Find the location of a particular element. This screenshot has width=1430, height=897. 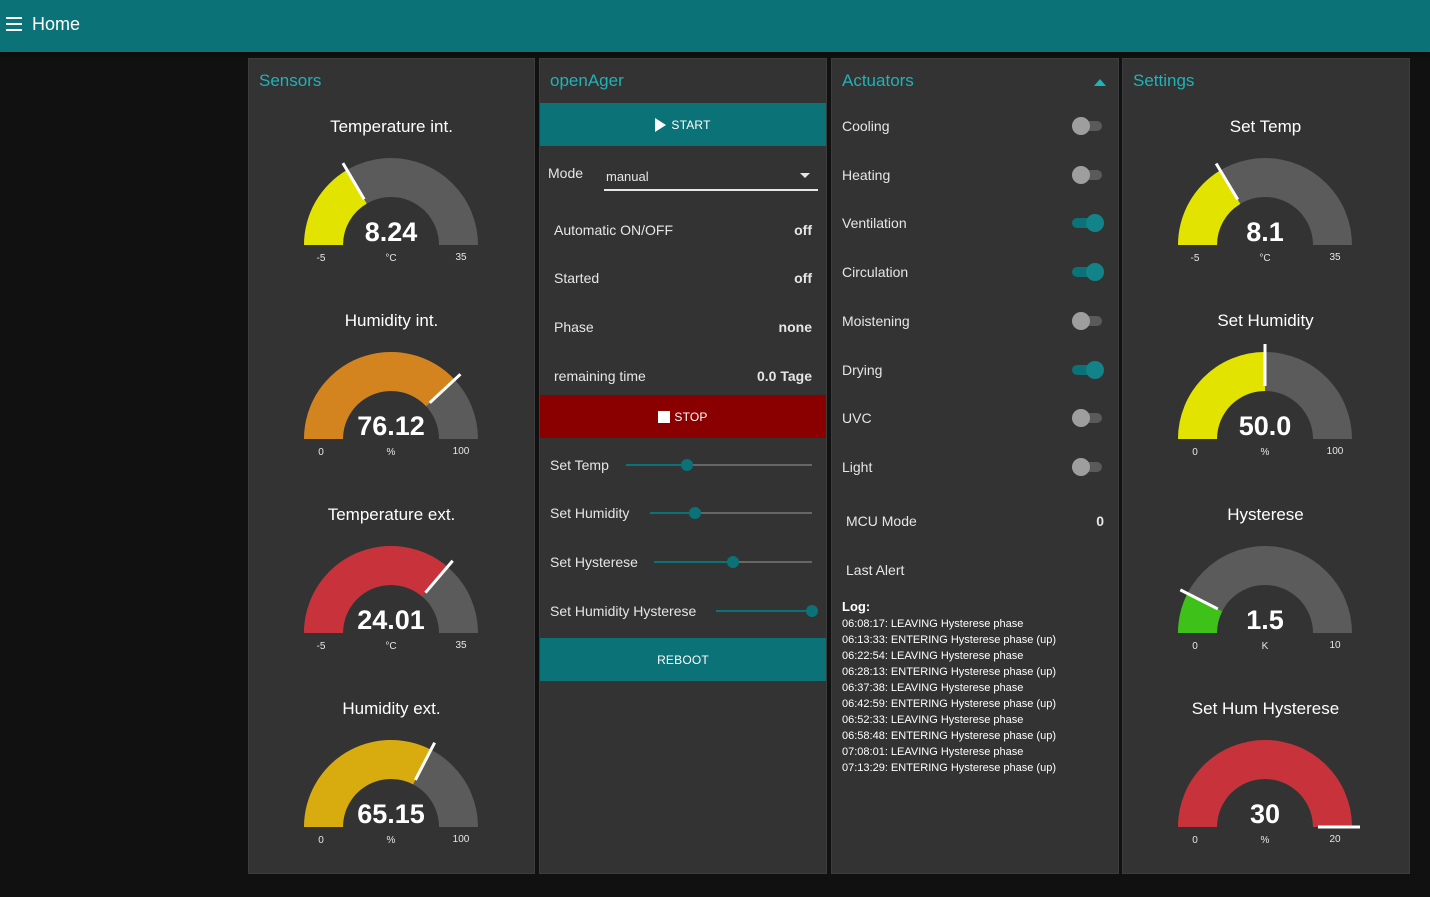

actuator-row: Cooling is located at coordinates (975, 126).